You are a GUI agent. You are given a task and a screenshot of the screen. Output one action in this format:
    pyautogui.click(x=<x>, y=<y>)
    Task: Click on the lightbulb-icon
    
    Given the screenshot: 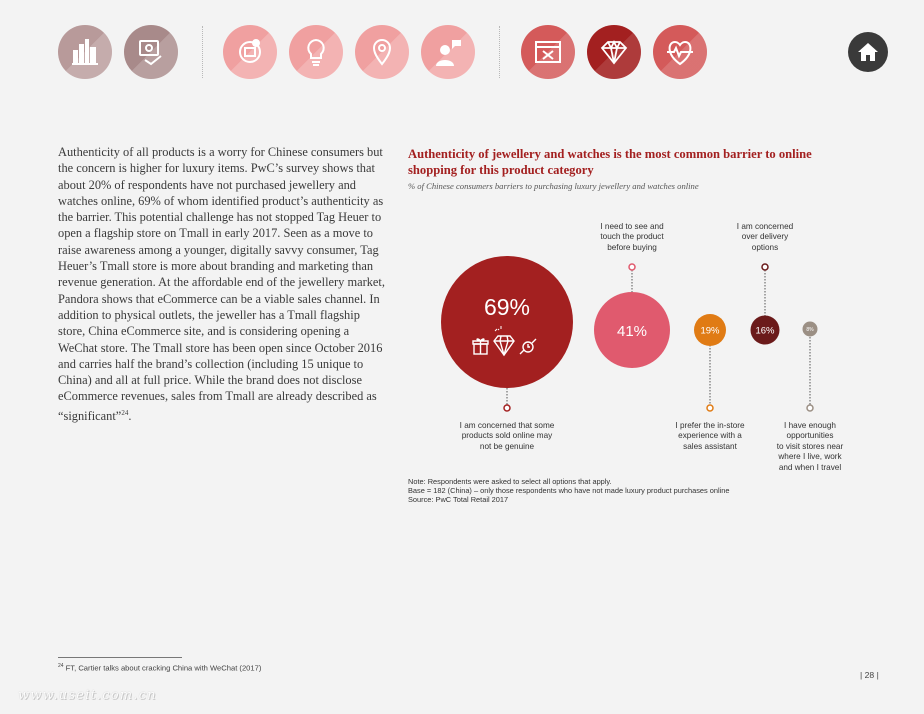 What is the action you would take?
    pyautogui.click(x=316, y=52)
    